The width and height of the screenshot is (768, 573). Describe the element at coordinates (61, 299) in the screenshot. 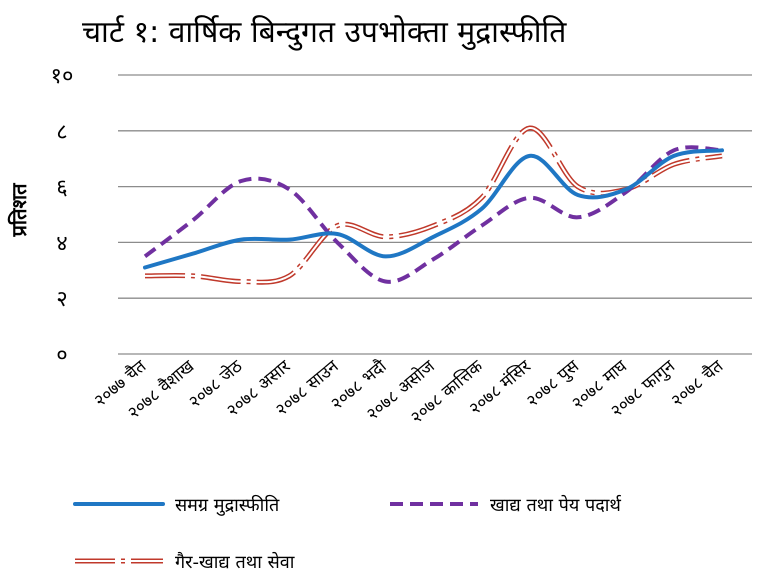

I see `y-tick-label: २` at that location.